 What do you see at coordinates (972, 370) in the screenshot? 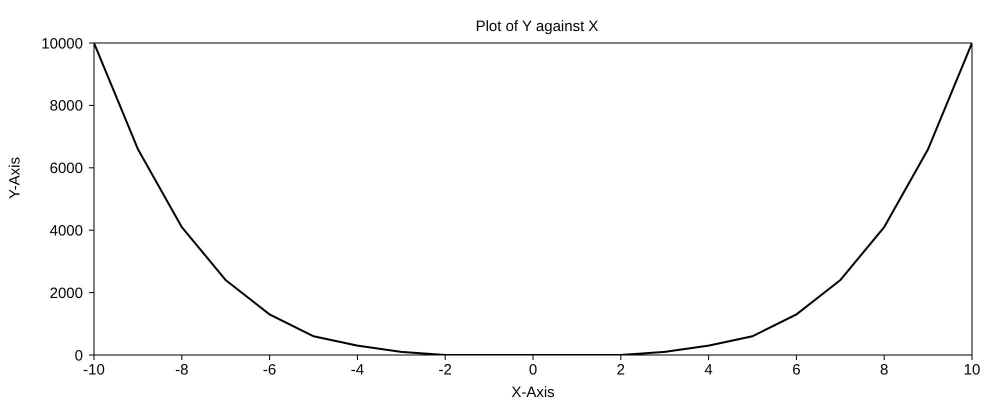
I see `x-tick-label: 10` at bounding box center [972, 370].